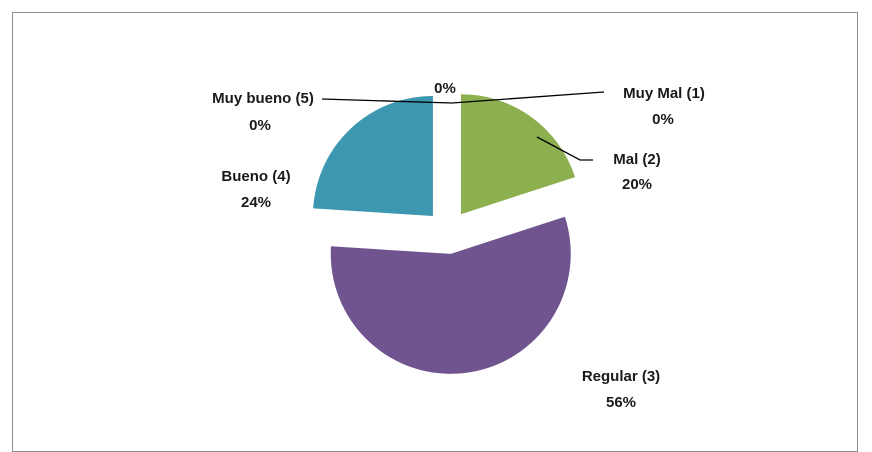  Describe the element at coordinates (664, 93) in the screenshot. I see `label-muy-mal-name: Muy Mal (1)` at that location.